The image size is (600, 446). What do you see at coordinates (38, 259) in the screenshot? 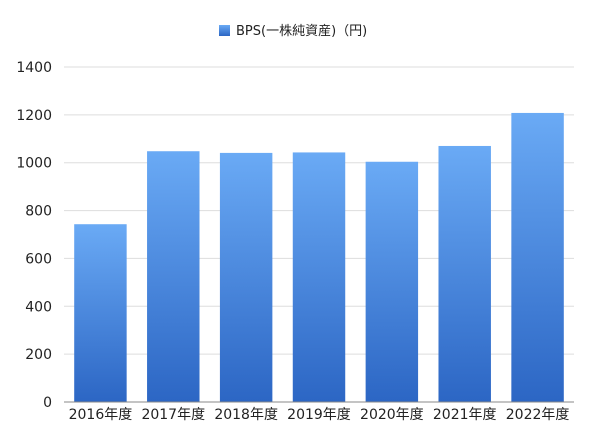
I see `y-tick-label: 600` at bounding box center [38, 259].